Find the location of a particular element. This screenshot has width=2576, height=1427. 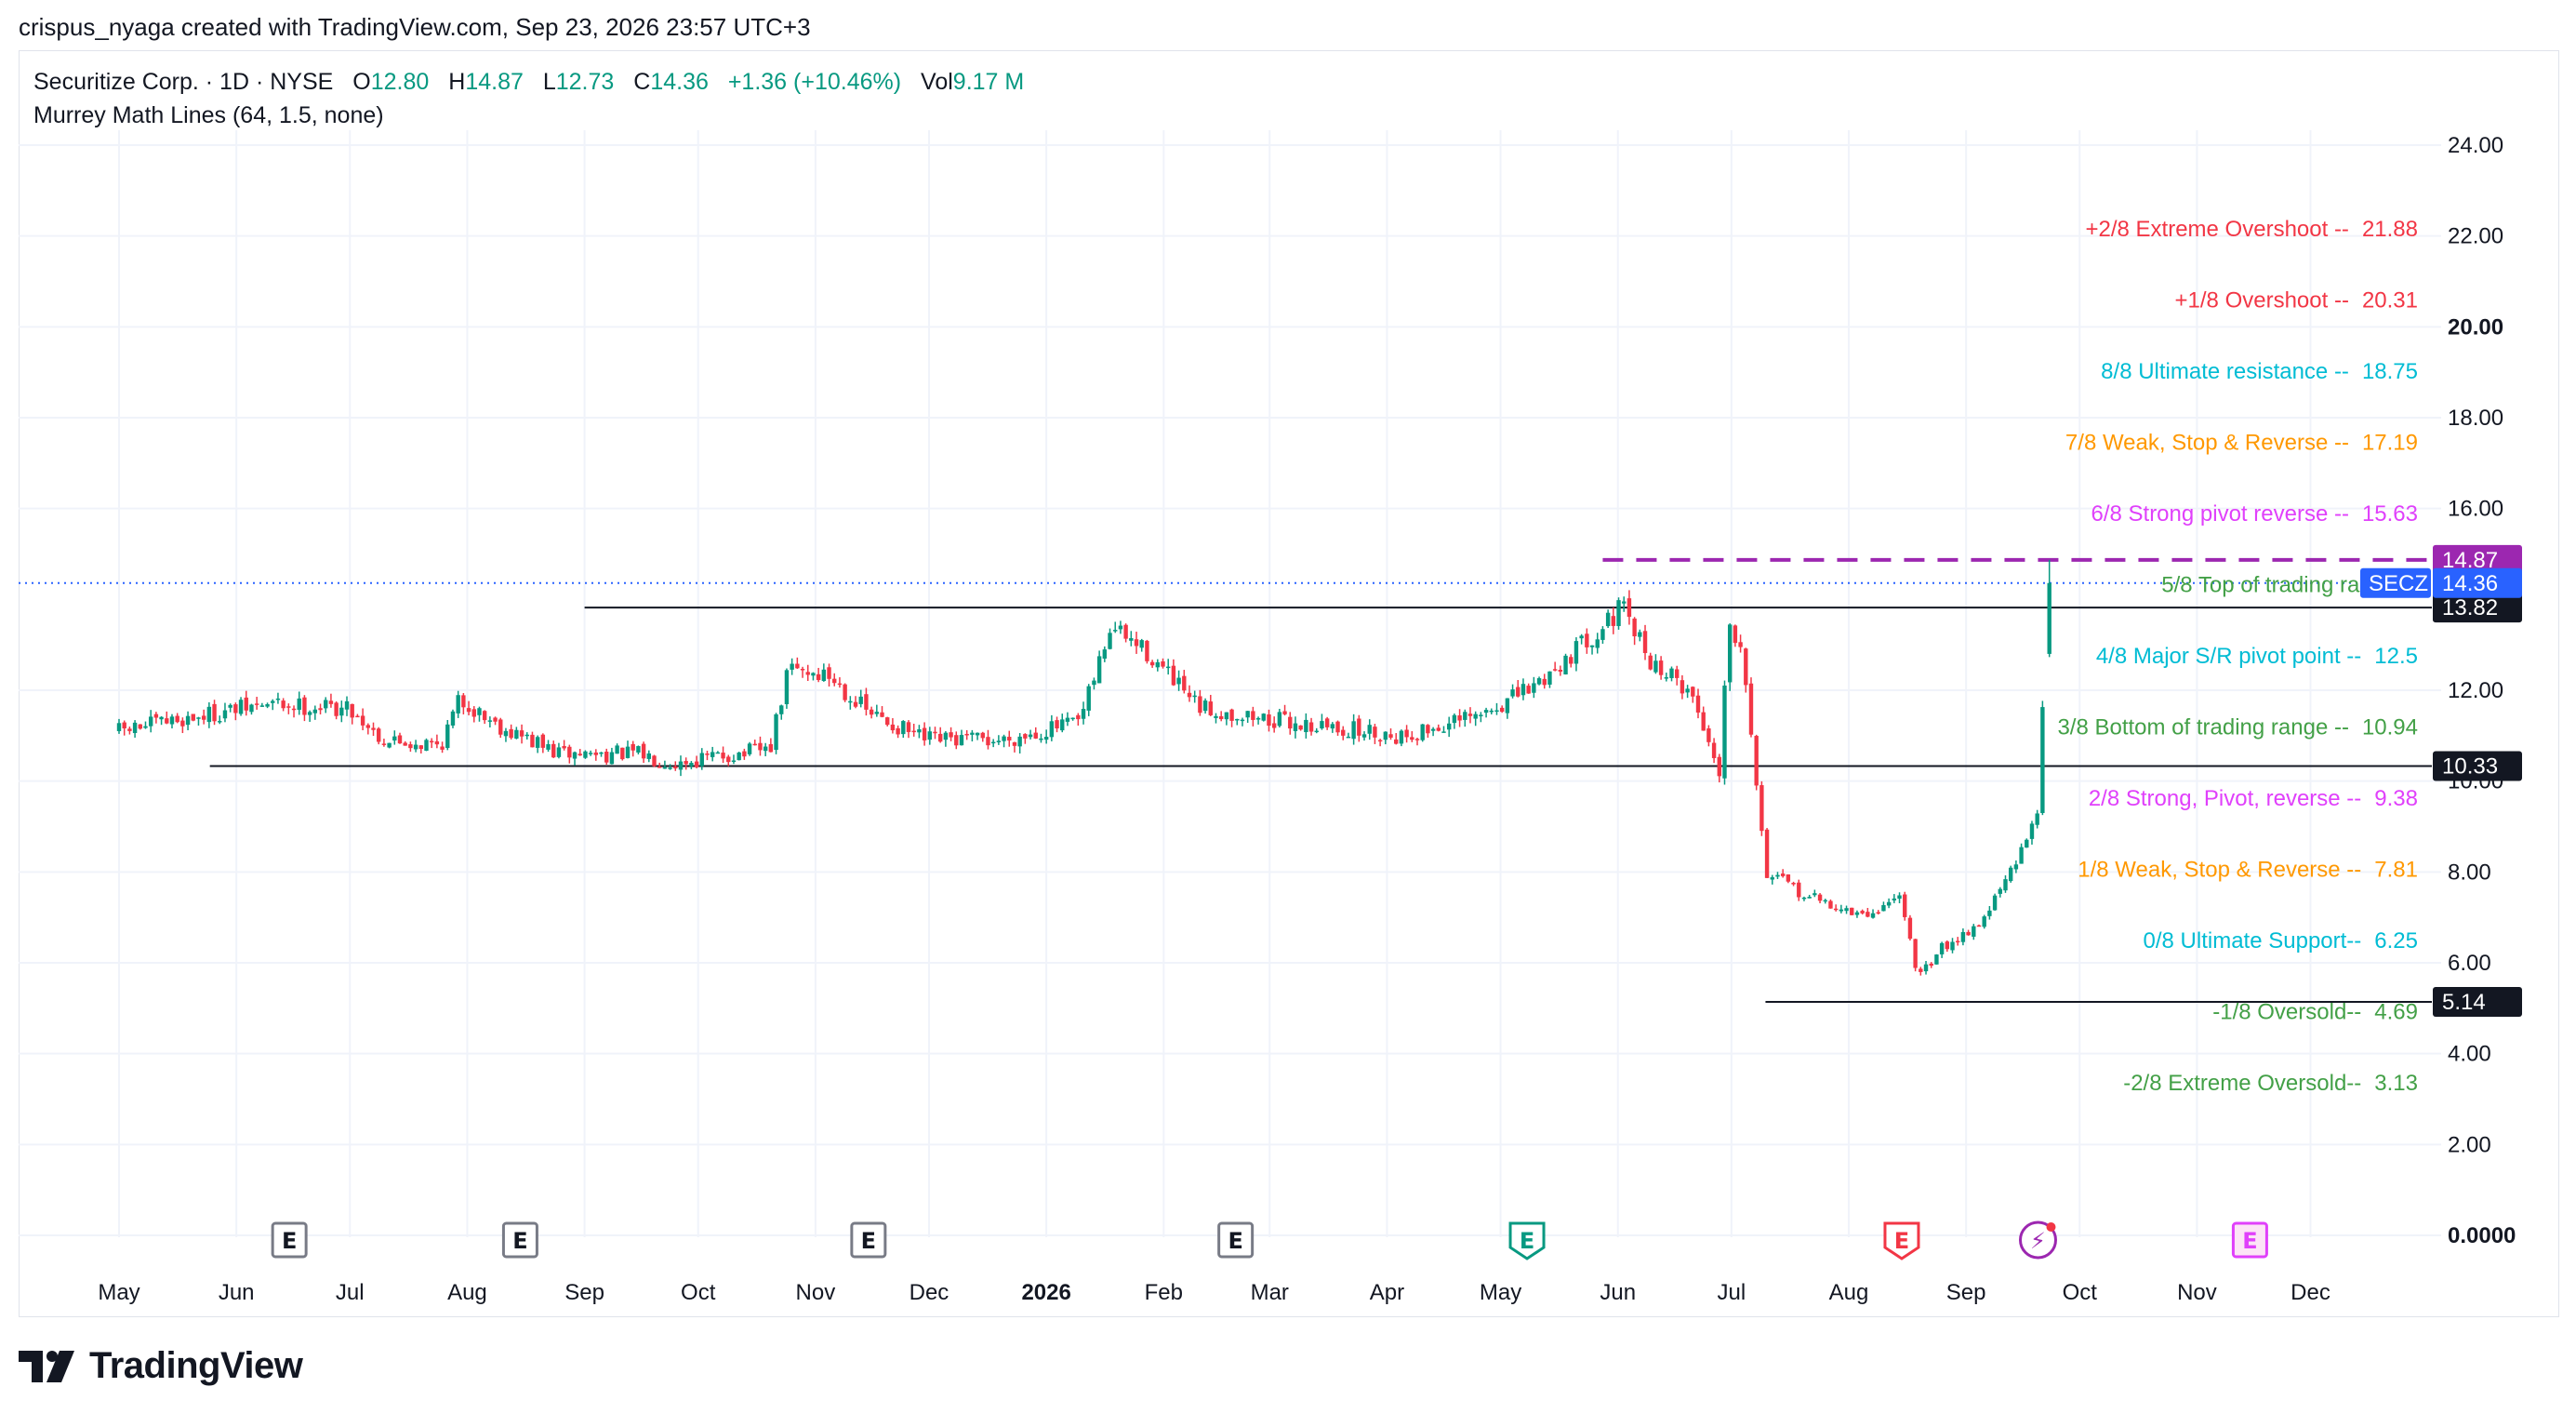

event-markers: E E E E E E ⚡ E is located at coordinates (1269, 1240).